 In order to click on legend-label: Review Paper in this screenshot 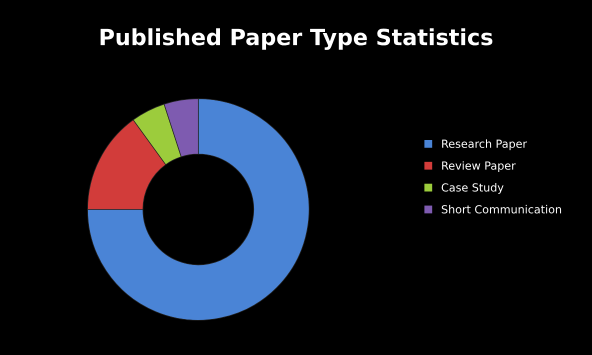, I will do `click(479, 166)`.